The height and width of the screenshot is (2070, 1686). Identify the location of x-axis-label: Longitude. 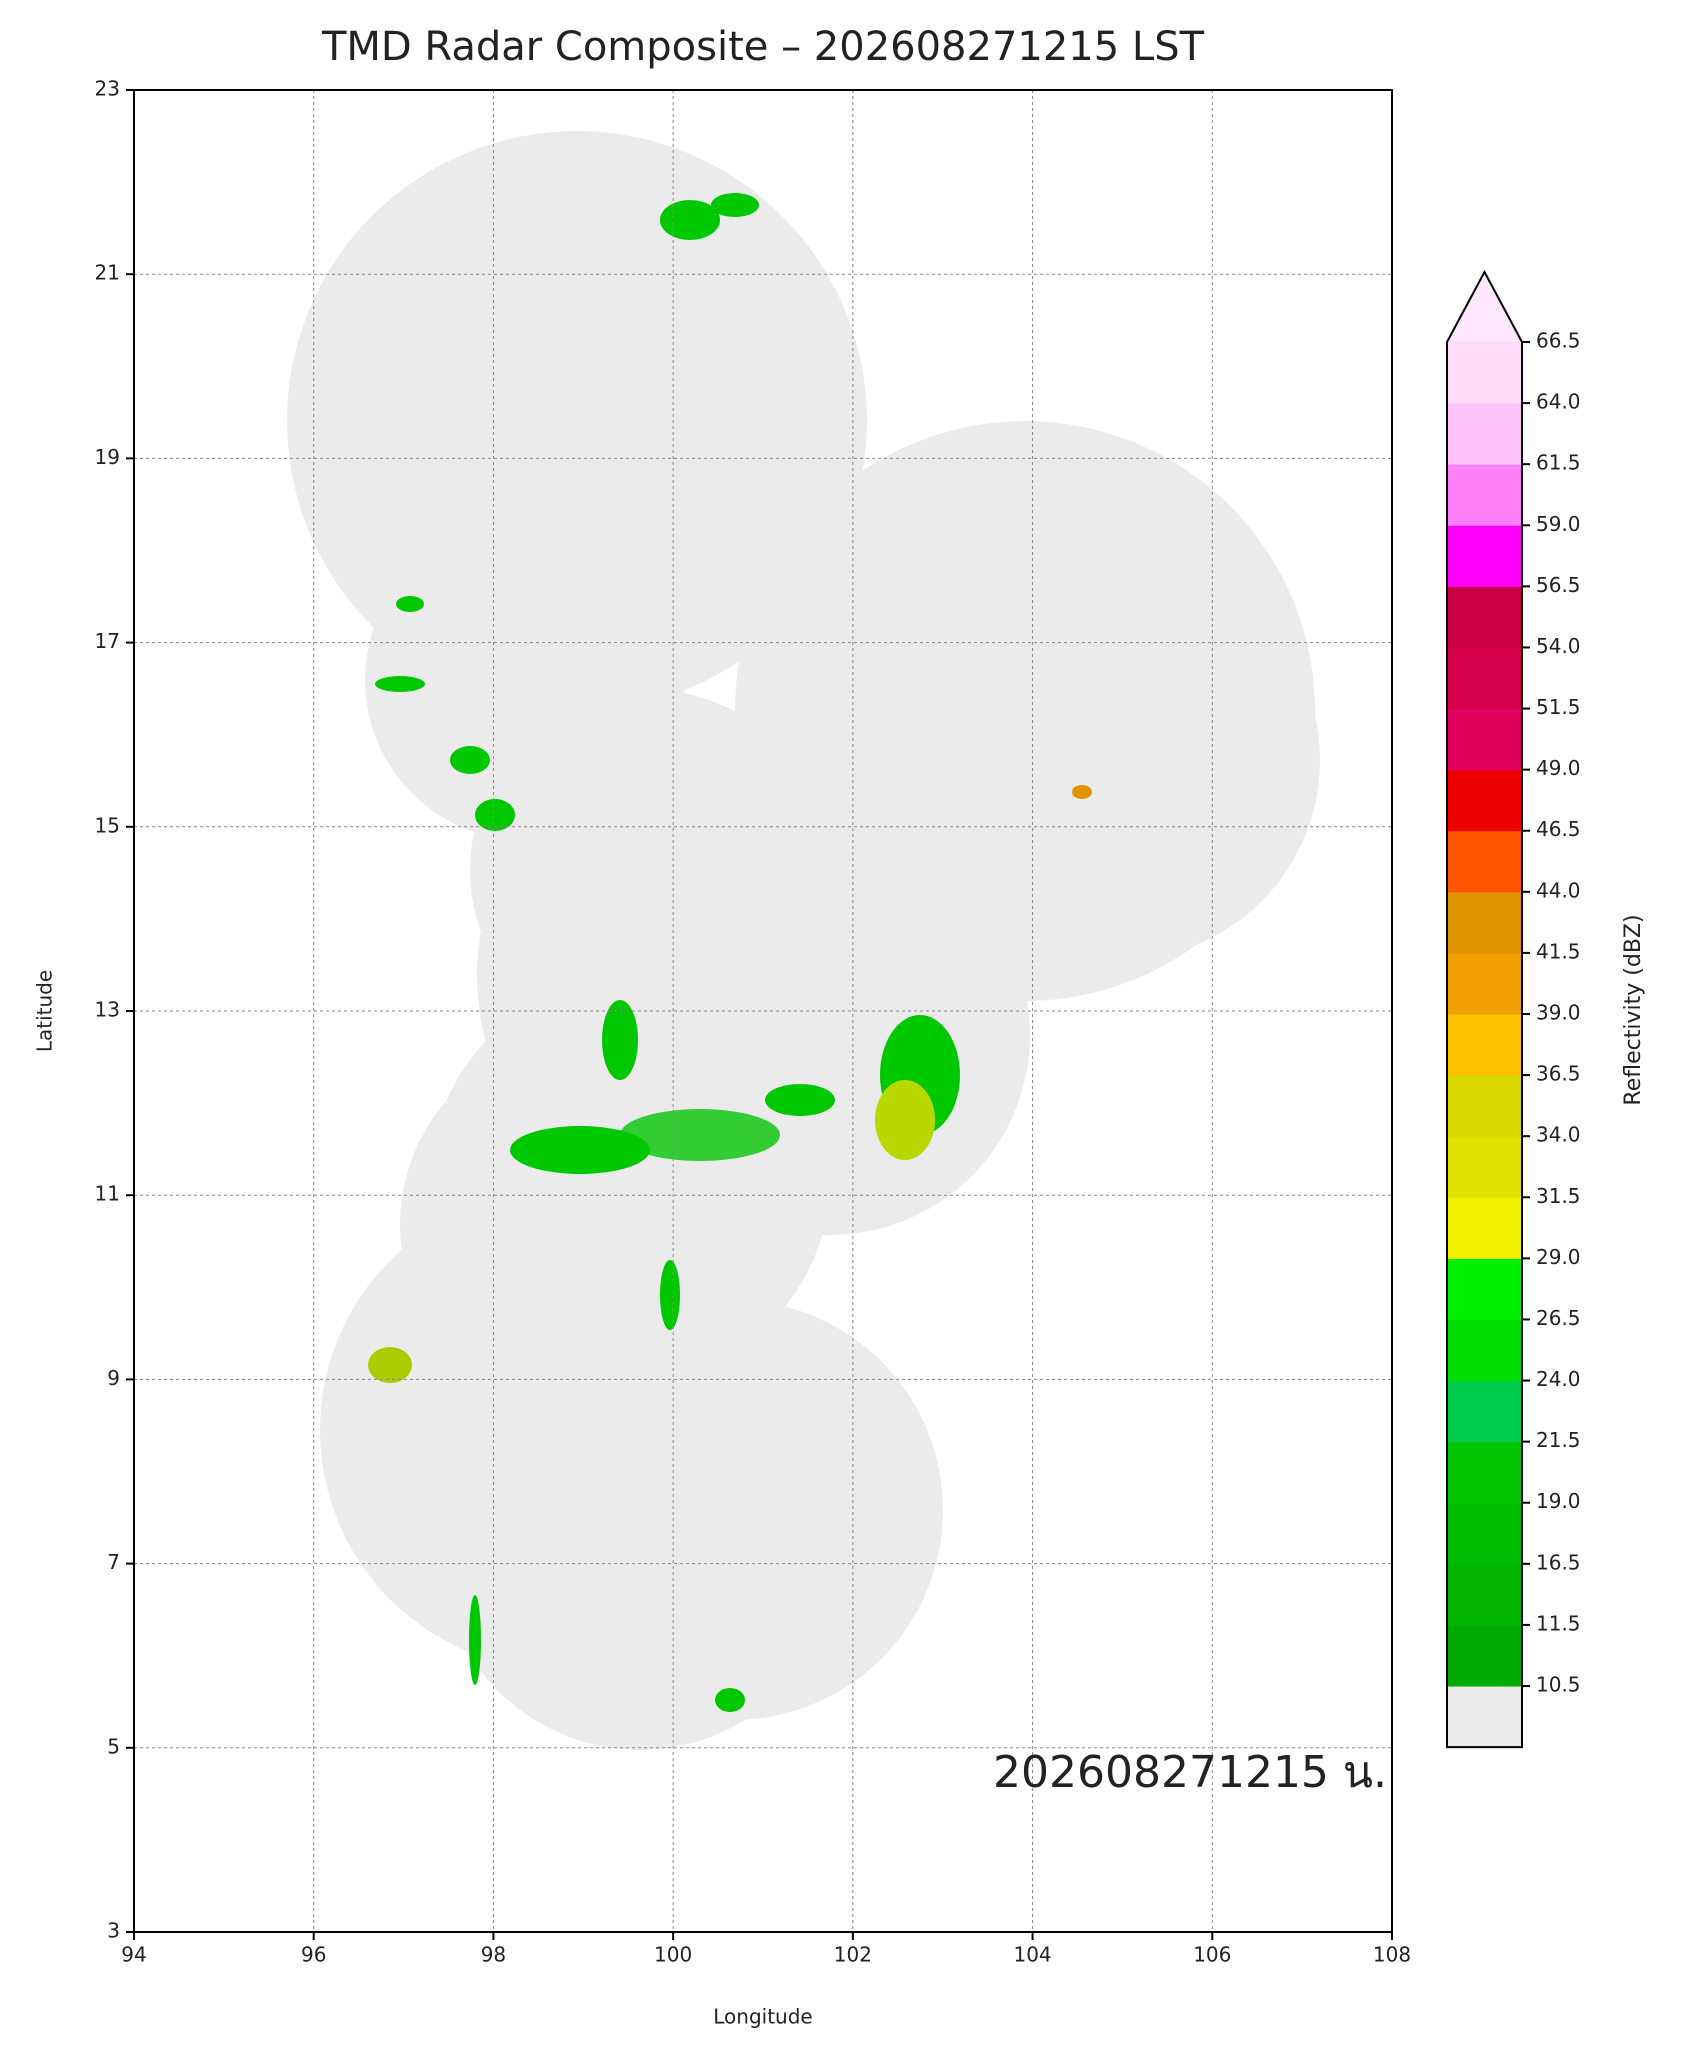
(762, 2017).